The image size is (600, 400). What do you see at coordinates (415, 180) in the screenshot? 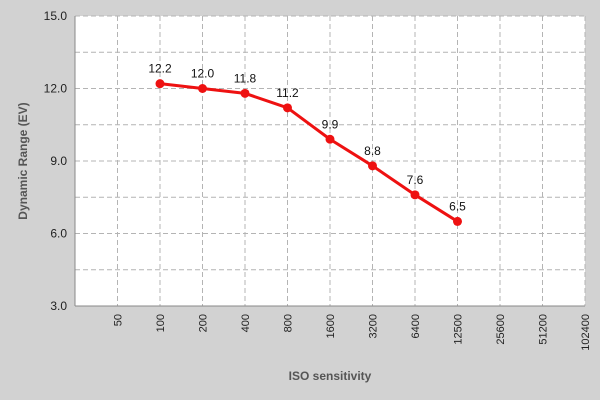
I see `data-label: 7.6` at bounding box center [415, 180].